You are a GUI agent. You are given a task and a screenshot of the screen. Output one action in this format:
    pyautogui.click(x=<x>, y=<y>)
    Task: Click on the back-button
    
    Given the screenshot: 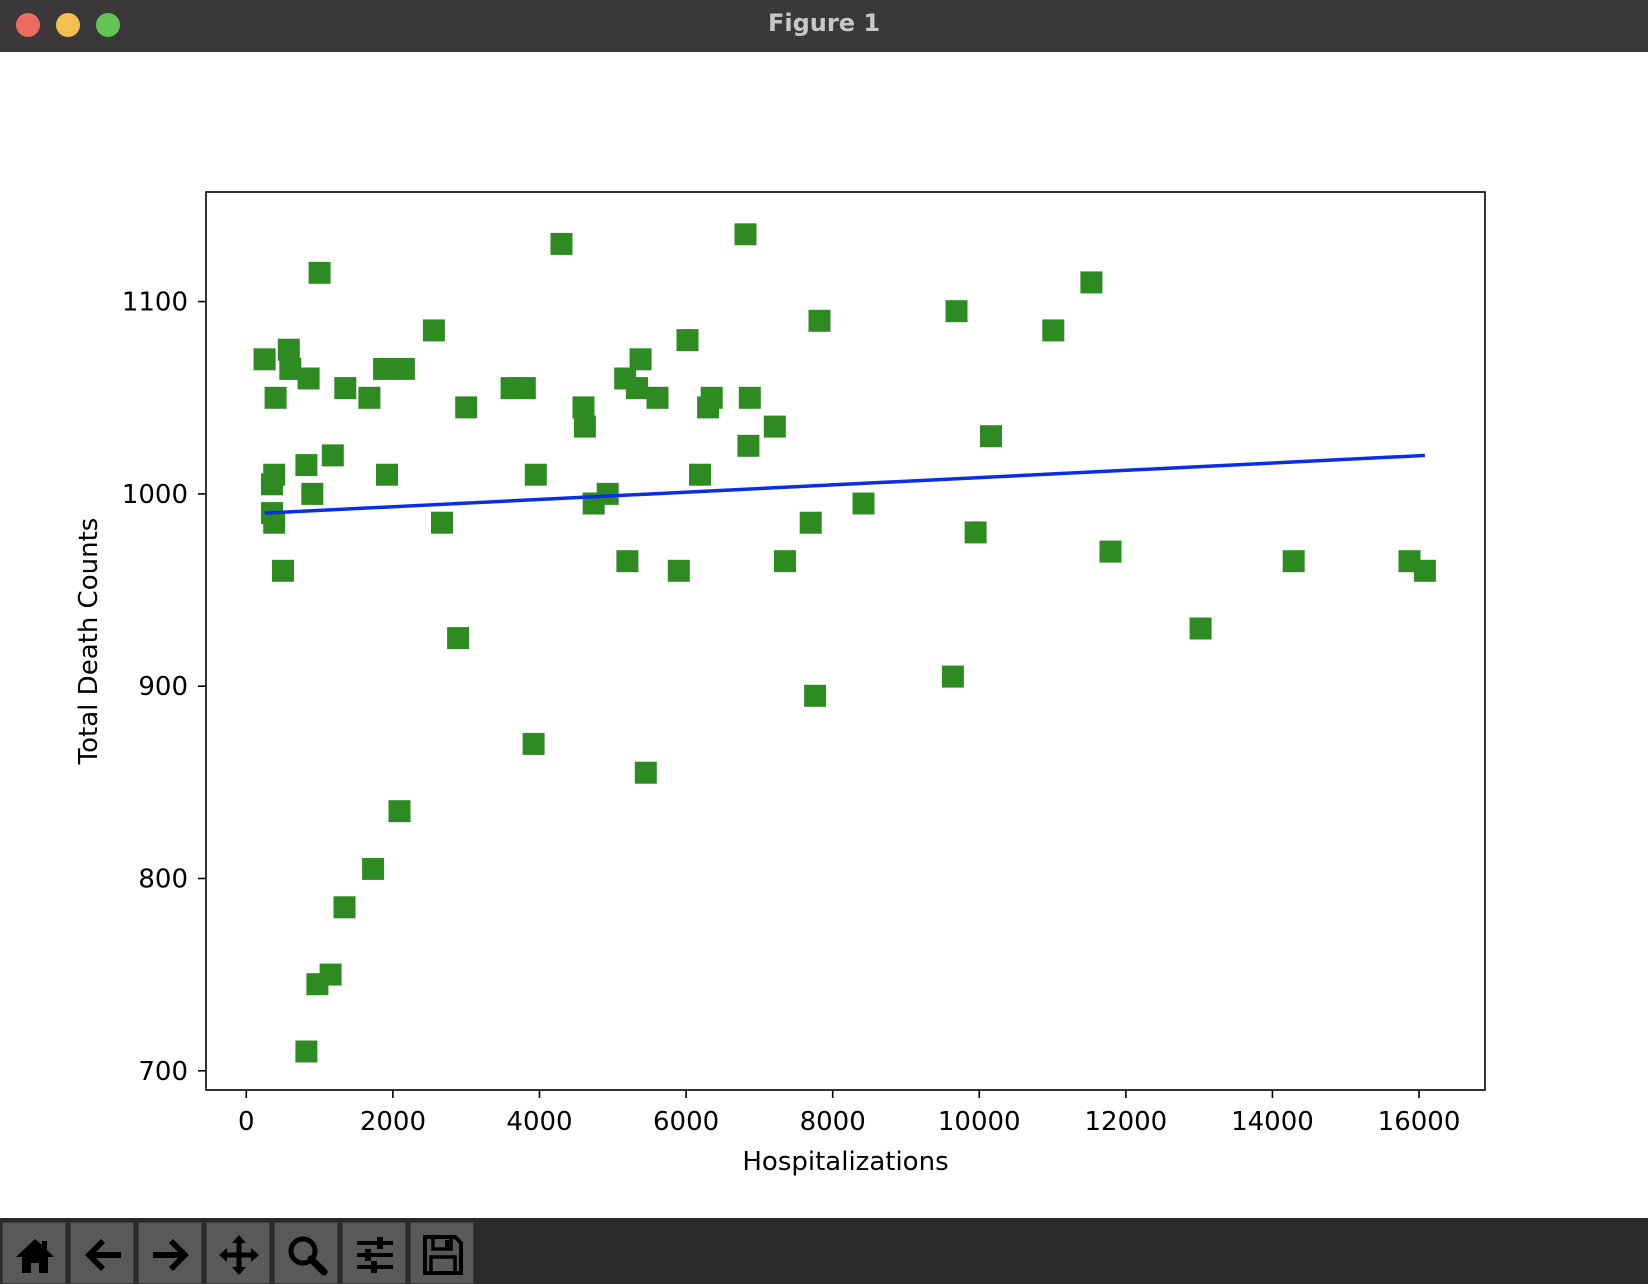 What is the action you would take?
    pyautogui.click(x=102, y=1253)
    